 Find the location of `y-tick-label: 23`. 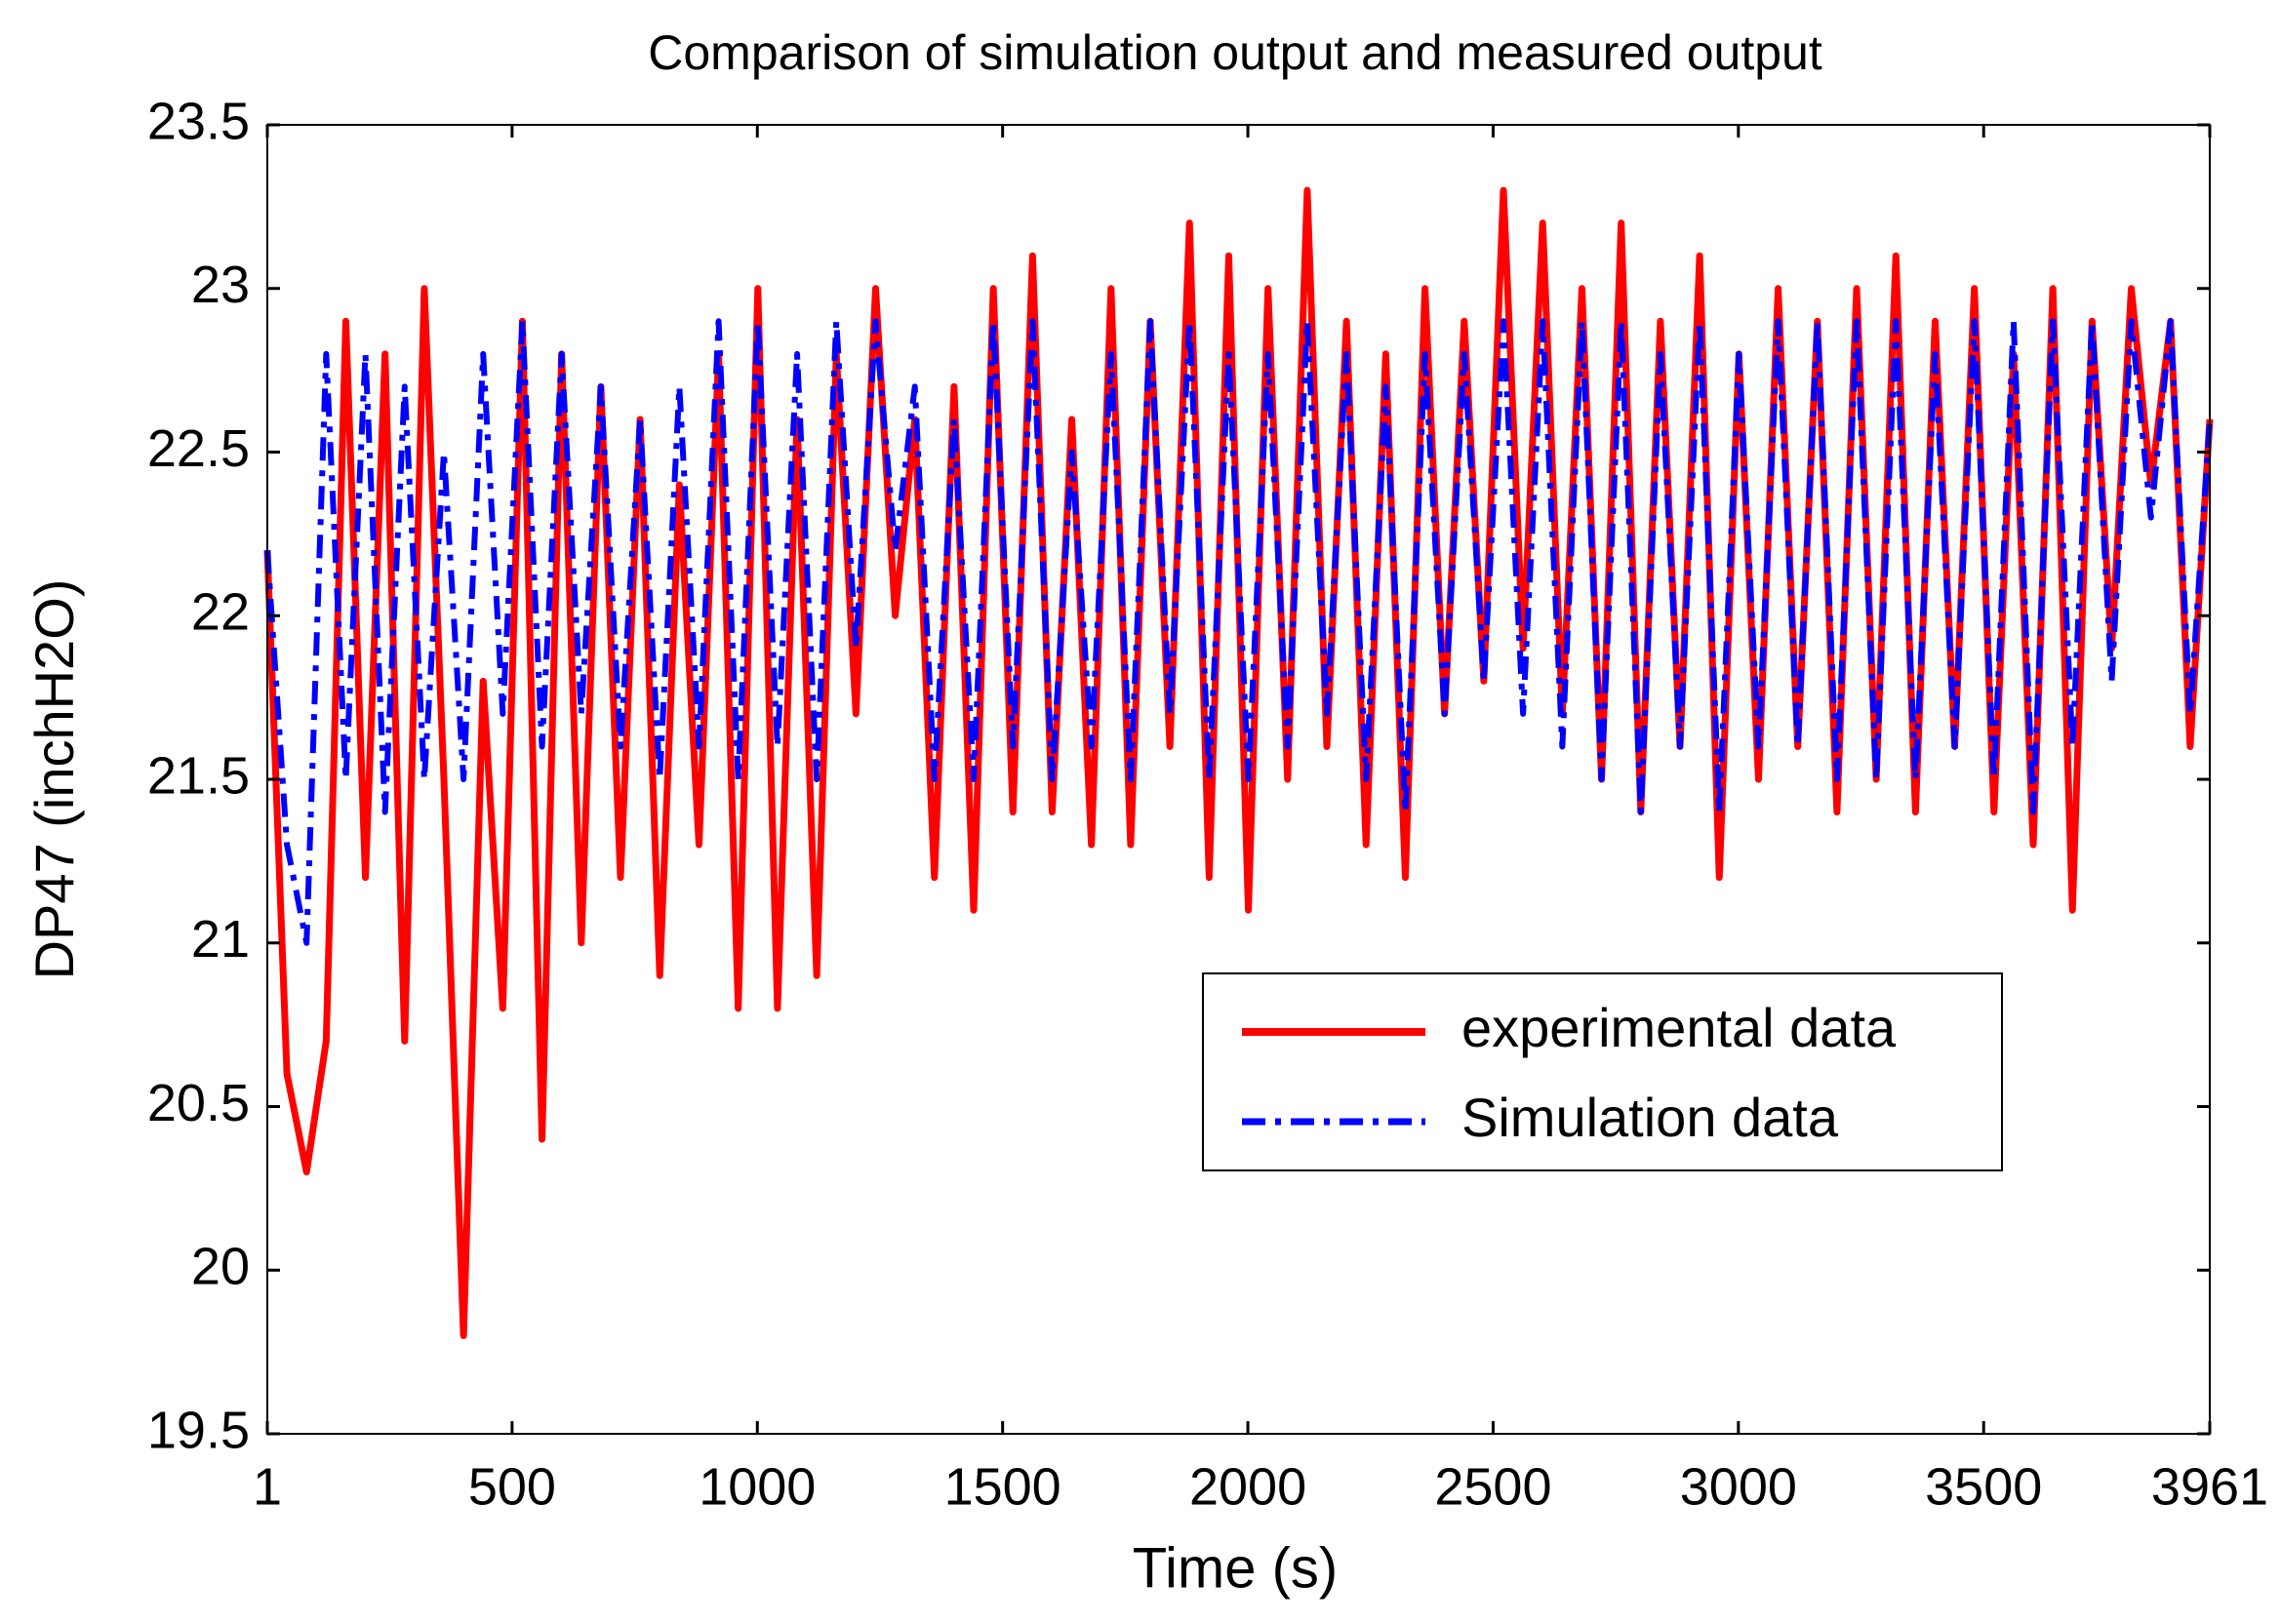

y-tick-label: 23 is located at coordinates (220, 285).